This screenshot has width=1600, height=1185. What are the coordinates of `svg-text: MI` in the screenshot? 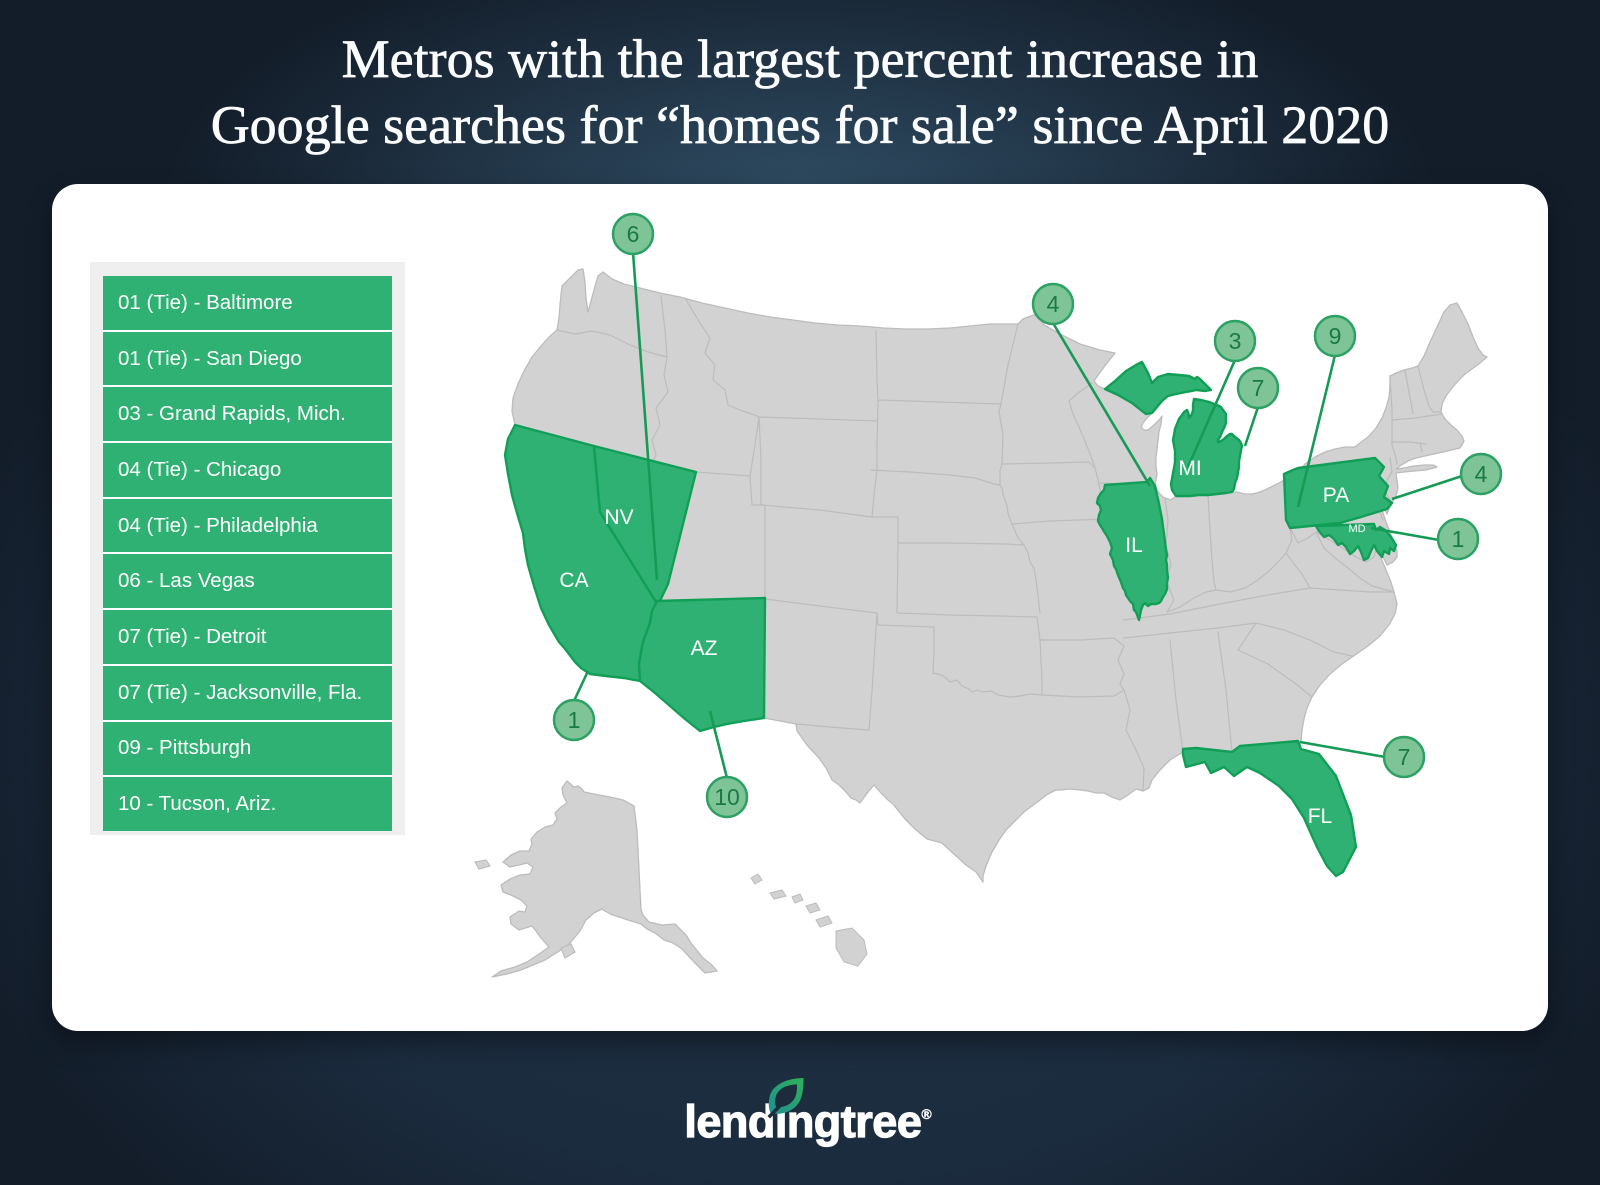 It's located at (1189, 468).